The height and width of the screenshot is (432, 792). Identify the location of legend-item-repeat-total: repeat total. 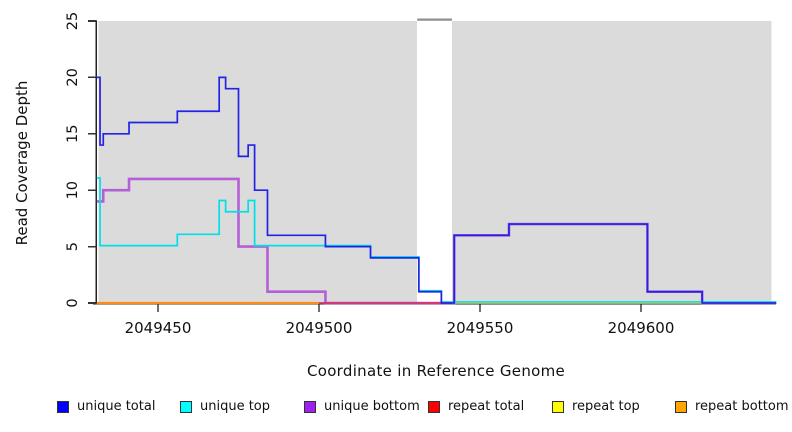
(476, 407).